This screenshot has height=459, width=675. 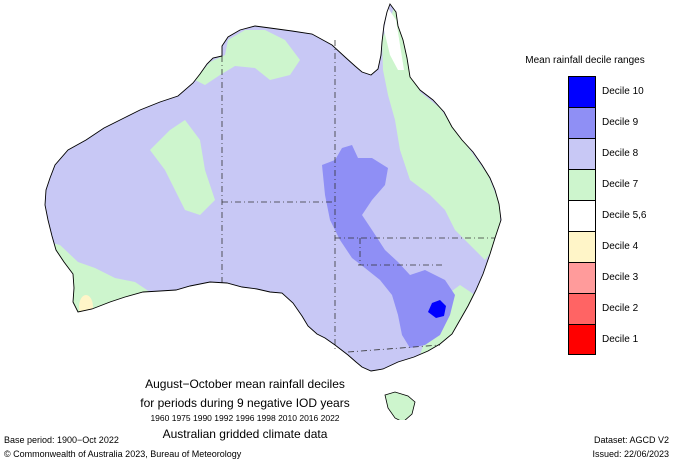 What do you see at coordinates (182, 167) in the screenshot?
I see `decile-7-region-kimberley-east` at bounding box center [182, 167].